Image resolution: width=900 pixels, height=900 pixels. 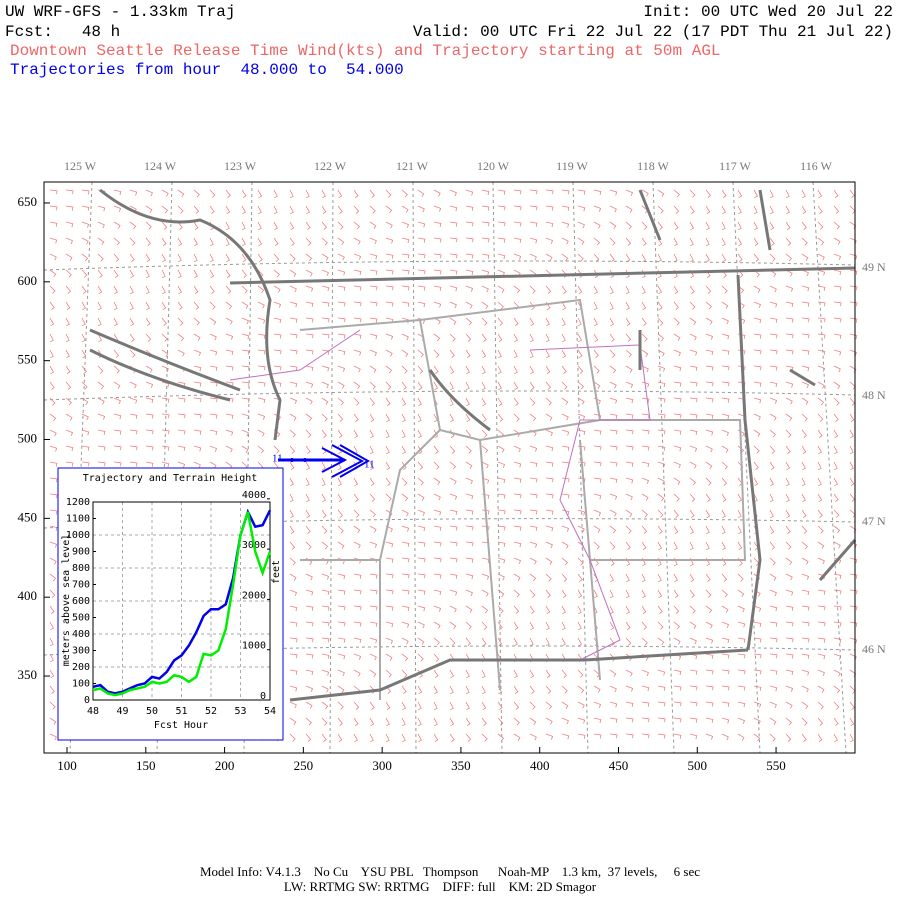 What do you see at coordinates (590, 502) in the screenshot?
I see `river` at bounding box center [590, 502].